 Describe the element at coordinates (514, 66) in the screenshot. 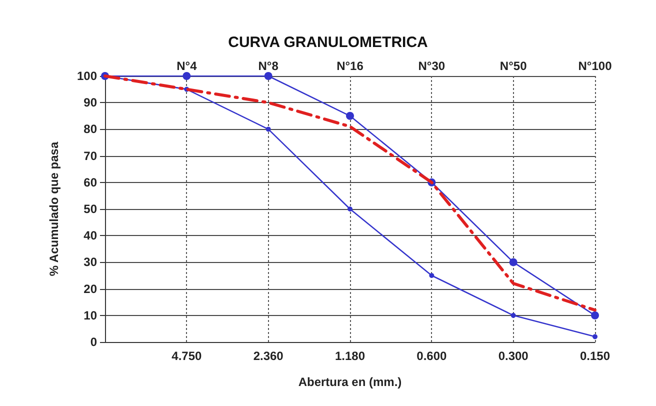

I see `text: N°50` at that location.